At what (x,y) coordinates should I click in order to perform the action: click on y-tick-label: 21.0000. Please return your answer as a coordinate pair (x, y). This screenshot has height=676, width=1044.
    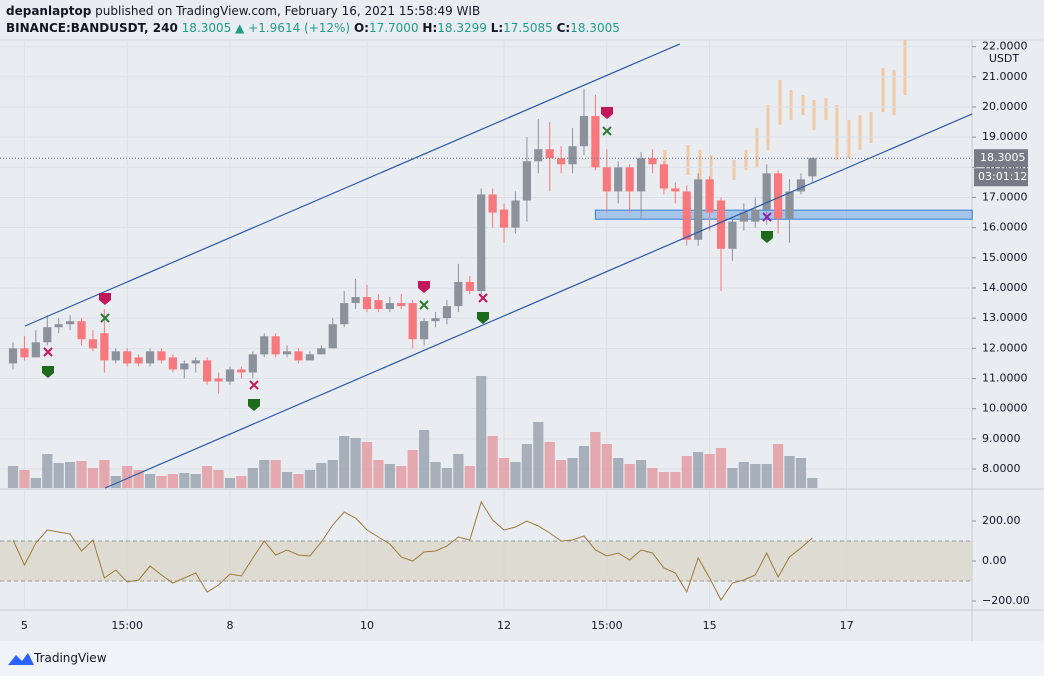
    Looking at the image, I should click on (1005, 76).